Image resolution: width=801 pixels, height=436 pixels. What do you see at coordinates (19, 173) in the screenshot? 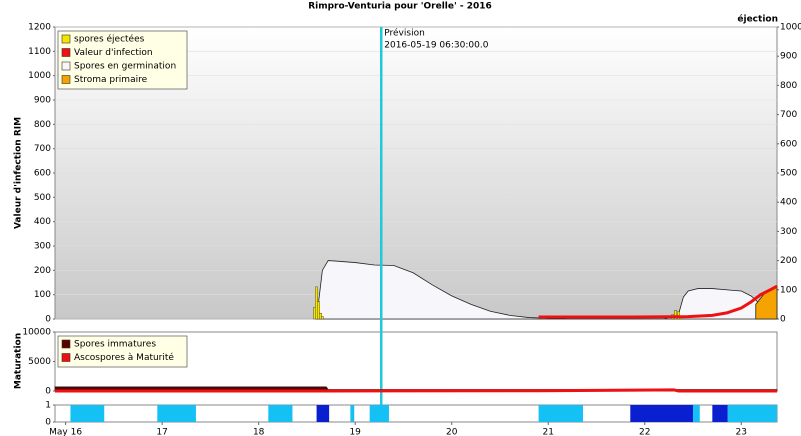
I see `y-axis-title: Valeur d'infection RIM` at bounding box center [19, 173].